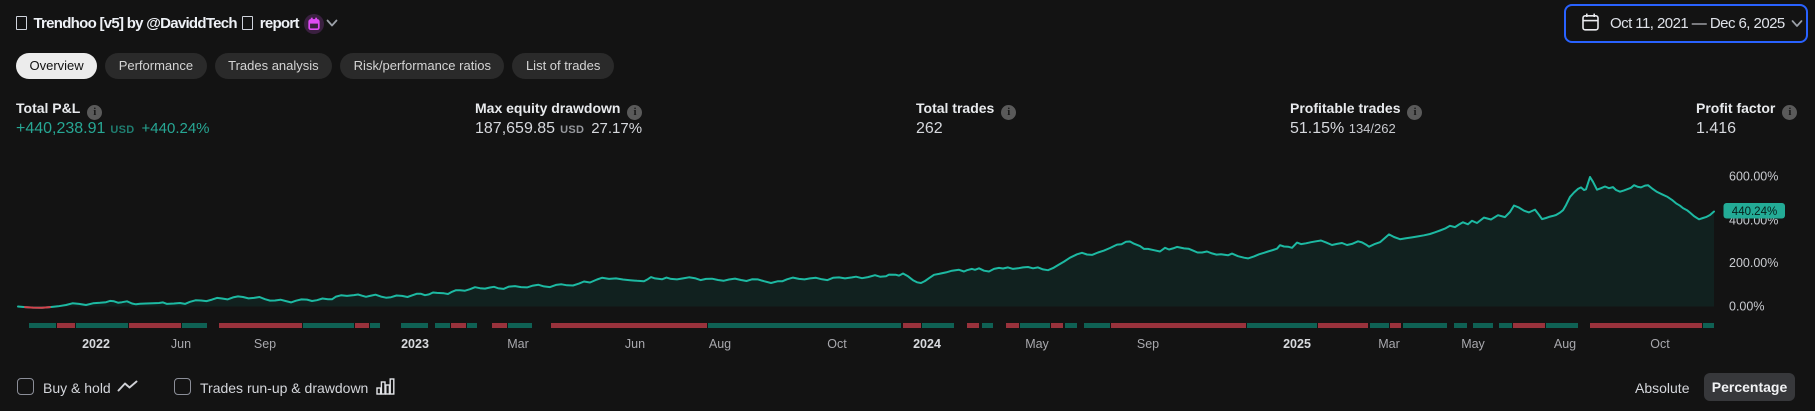 This screenshot has width=1815, height=411. I want to click on svg-text: 440.24%, so click(1754, 212).